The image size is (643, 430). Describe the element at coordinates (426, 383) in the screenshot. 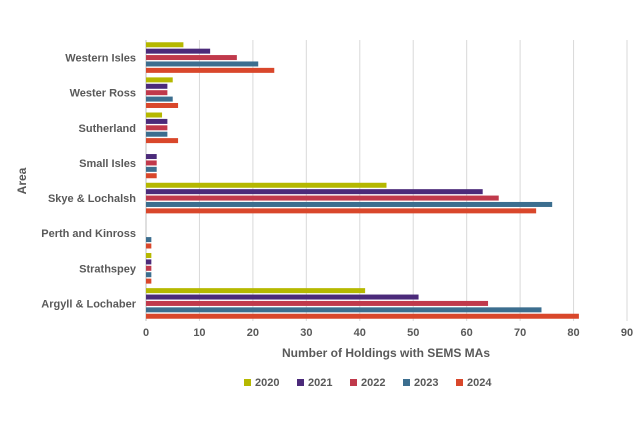

I see `legend-label-2023: 2023` at that location.